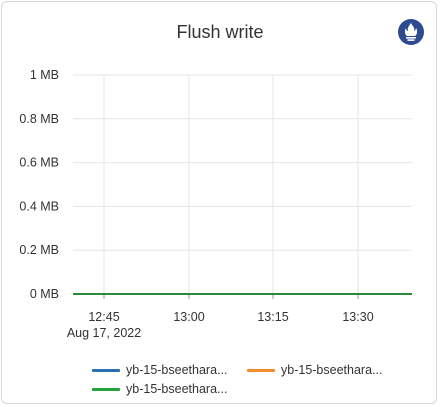 Image resolution: width=440 pixels, height=407 pixels. Describe the element at coordinates (104, 333) in the screenshot. I see `x-tick-date-label: Aug 17, 2022` at that location.